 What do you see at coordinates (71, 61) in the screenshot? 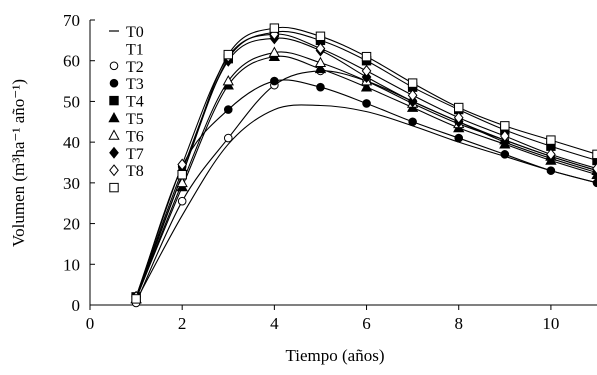
I see `y-tick-label: 60` at bounding box center [71, 61].